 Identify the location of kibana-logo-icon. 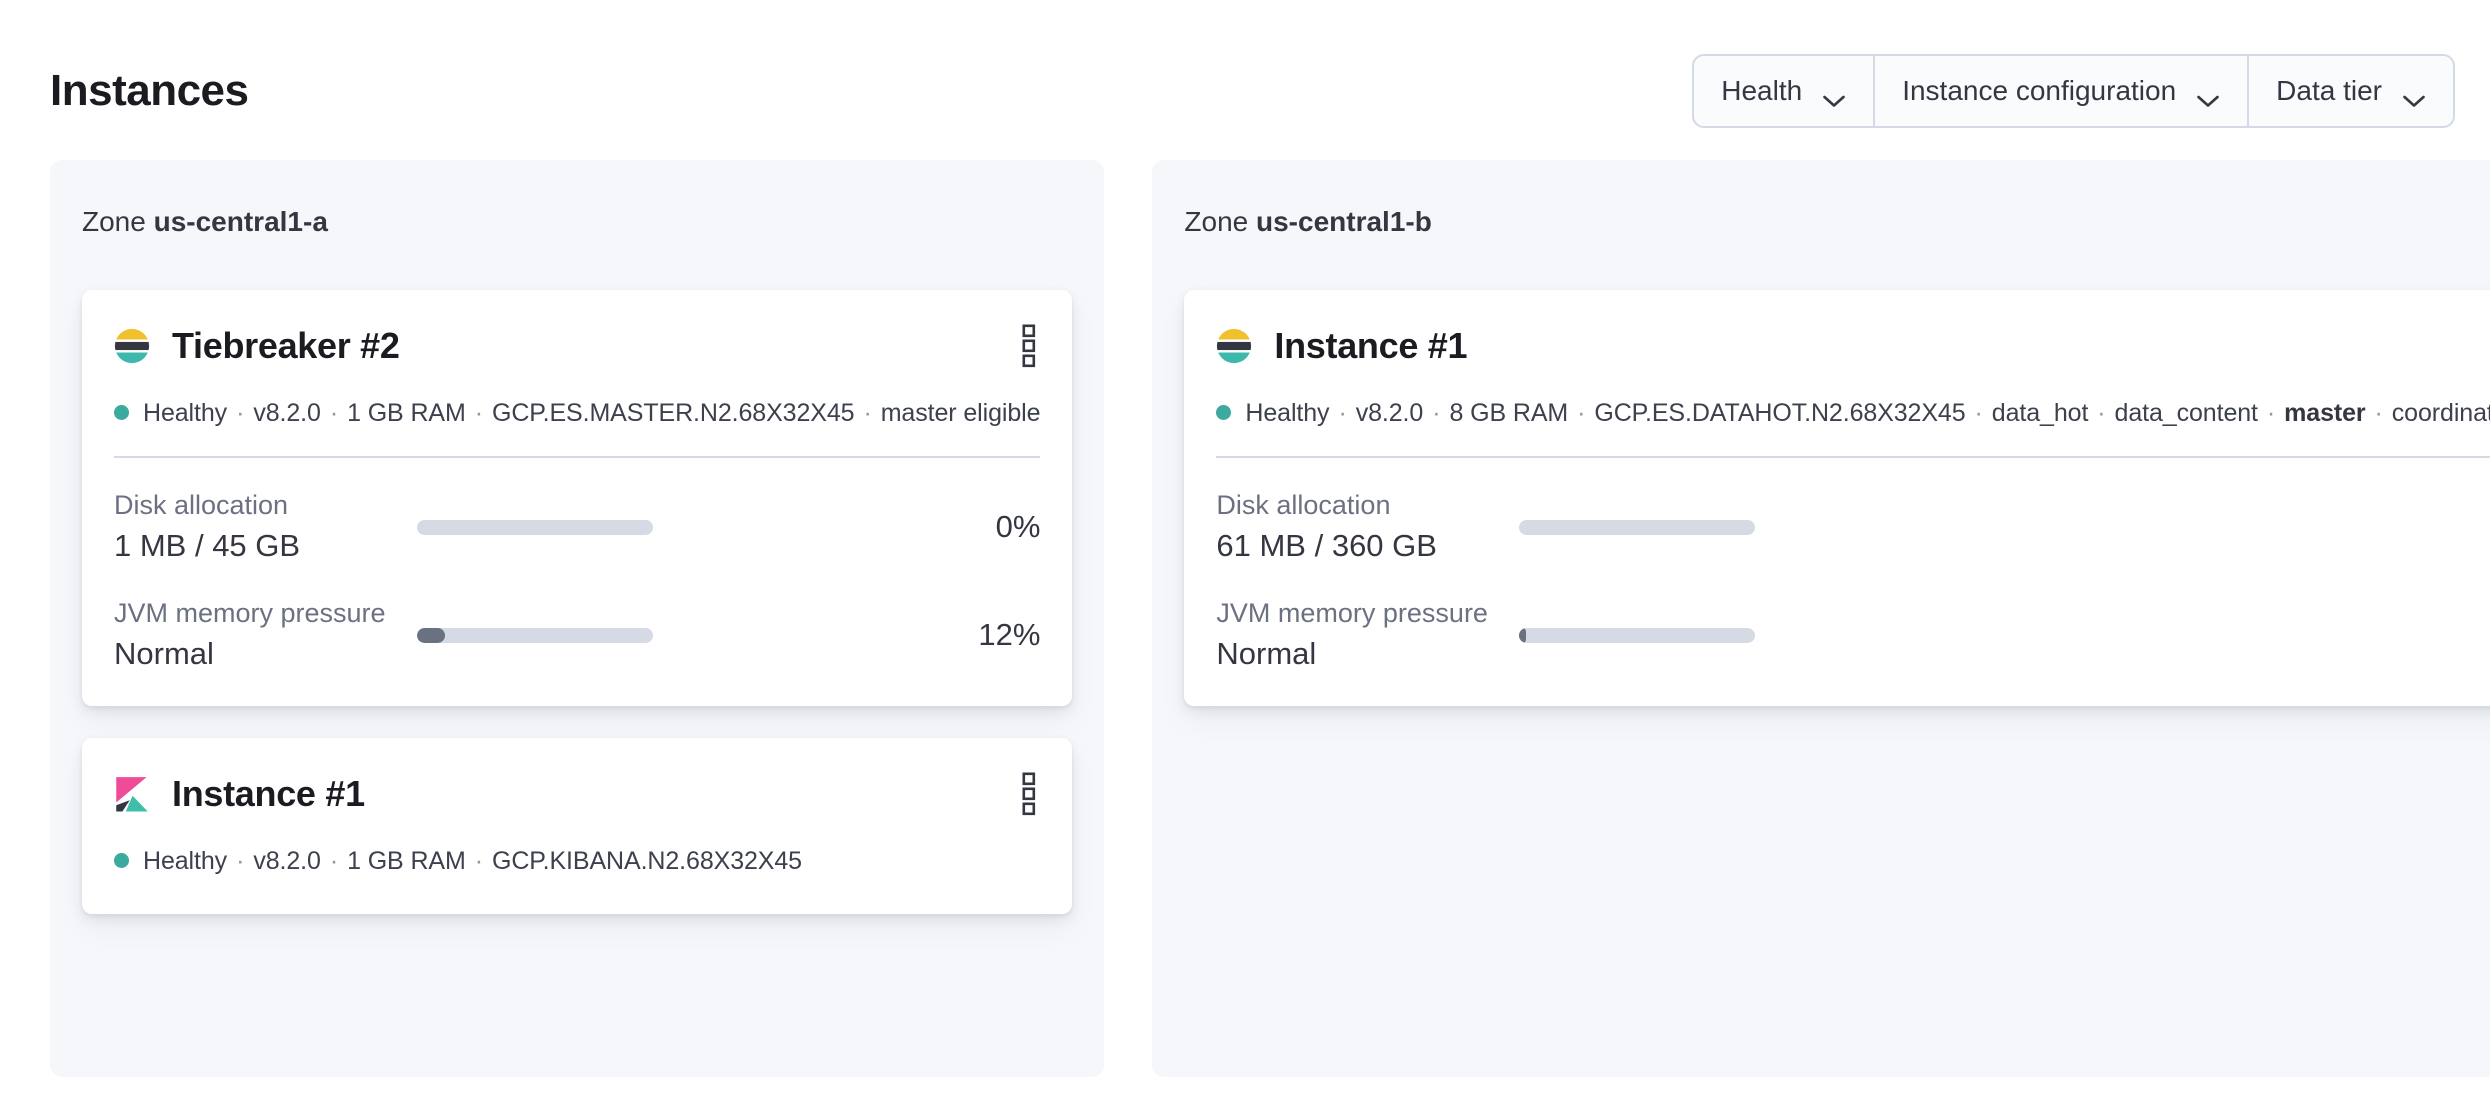
(132, 794).